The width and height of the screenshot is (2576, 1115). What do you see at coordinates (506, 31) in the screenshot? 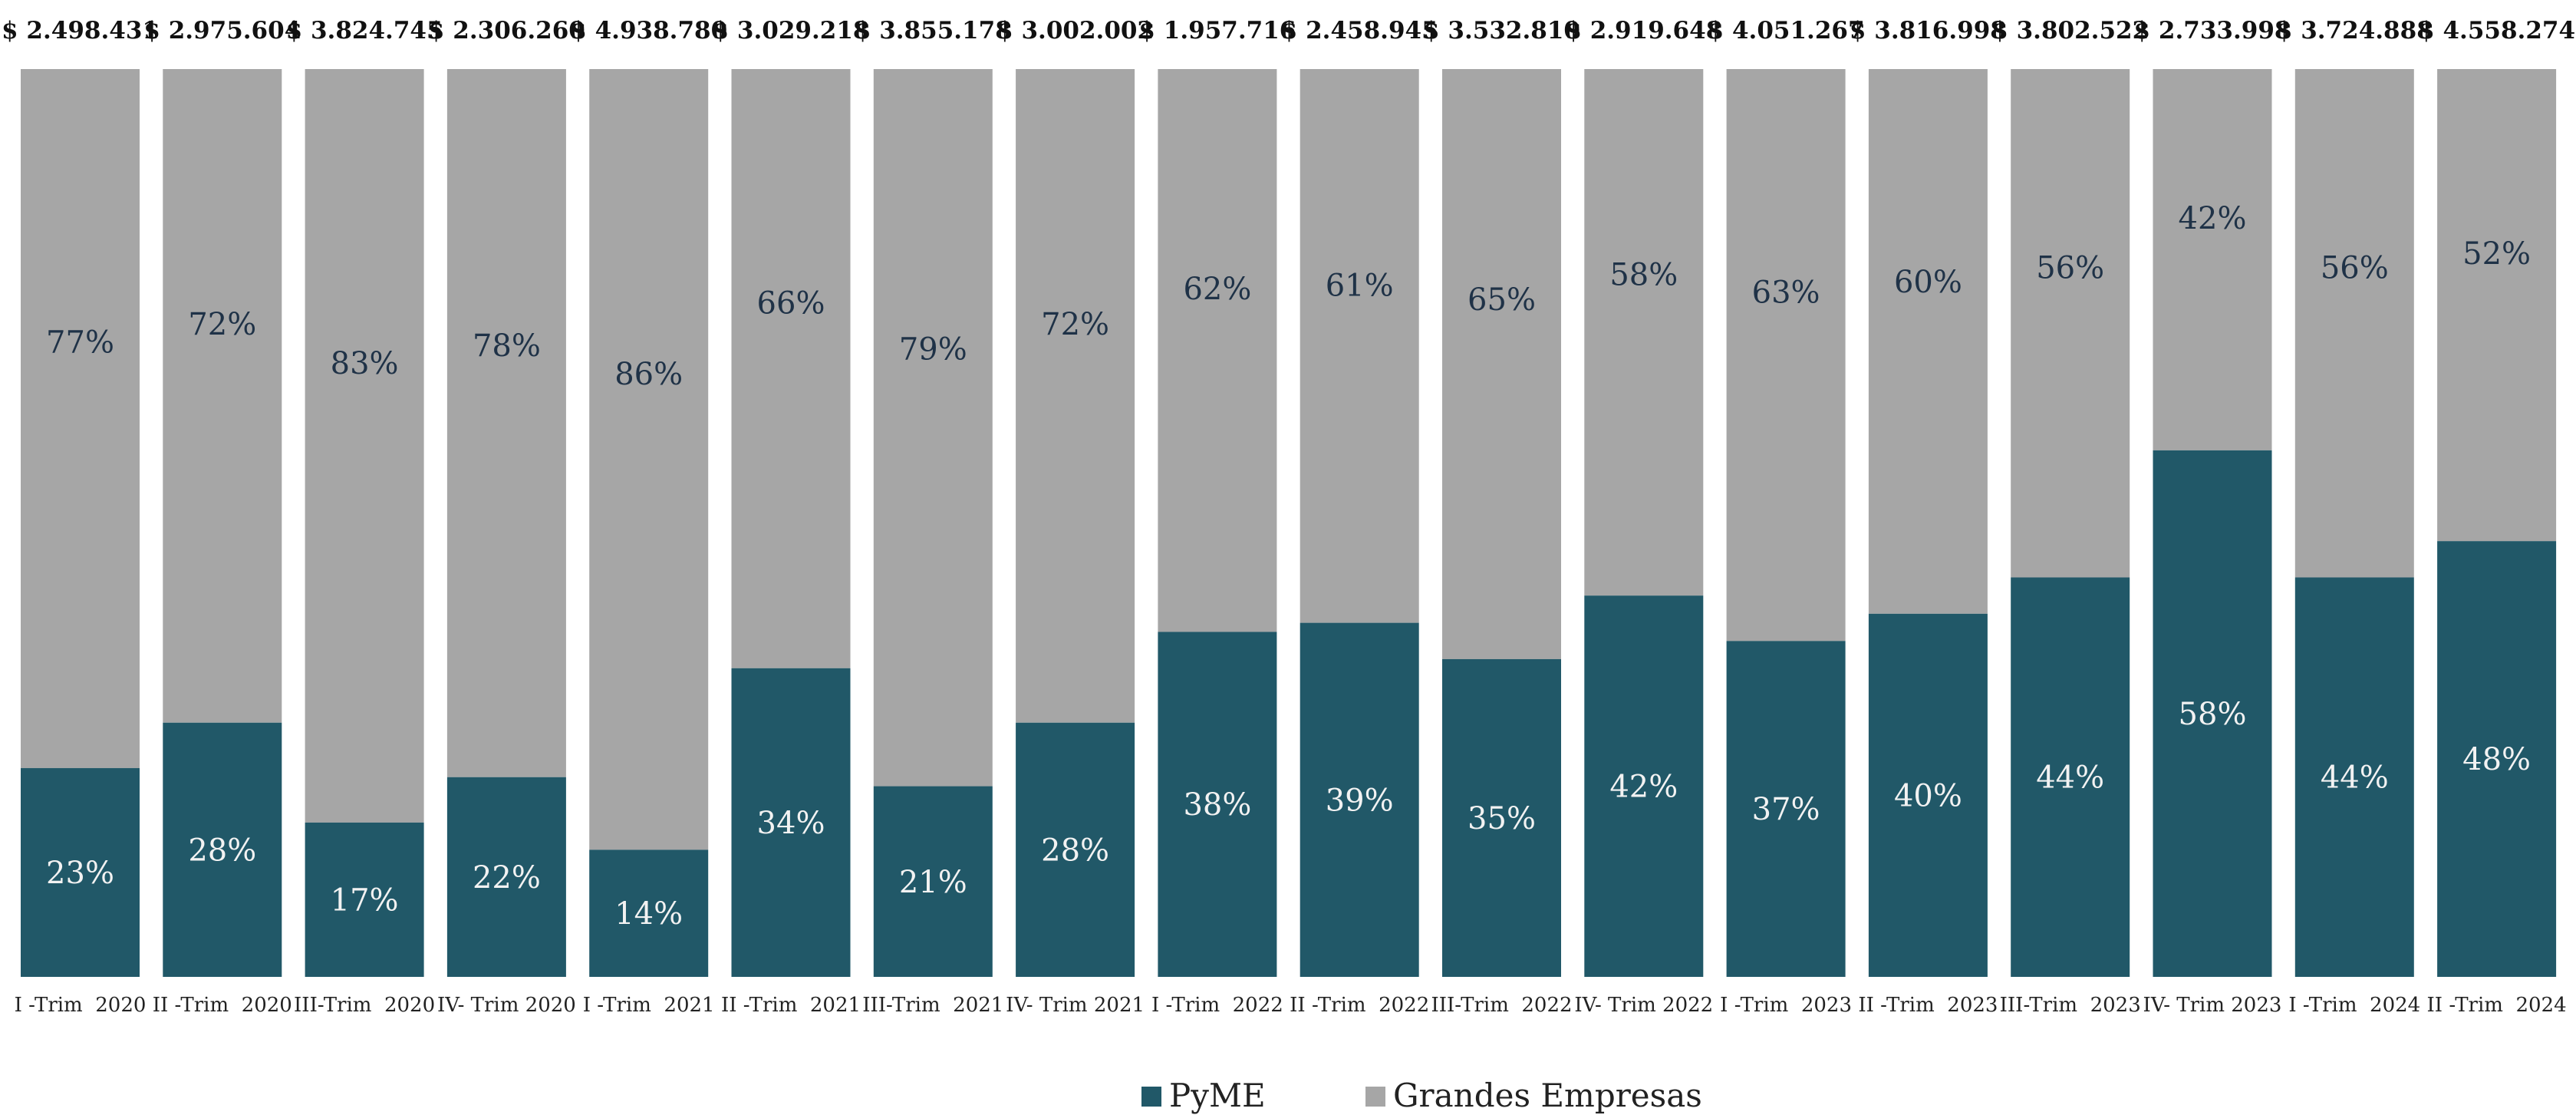
I see `bar-total-label: $ 2.306.260` at bounding box center [506, 31].